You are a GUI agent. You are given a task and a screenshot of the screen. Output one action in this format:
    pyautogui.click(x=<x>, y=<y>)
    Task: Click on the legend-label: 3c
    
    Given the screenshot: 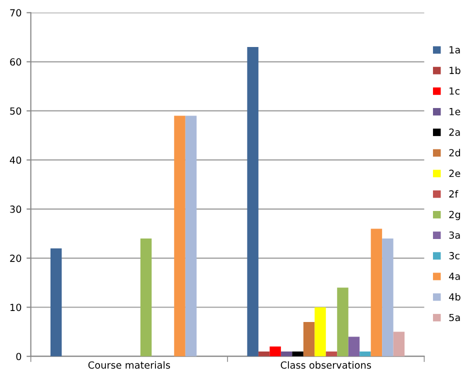 What is the action you would take?
    pyautogui.click(x=454, y=256)
    